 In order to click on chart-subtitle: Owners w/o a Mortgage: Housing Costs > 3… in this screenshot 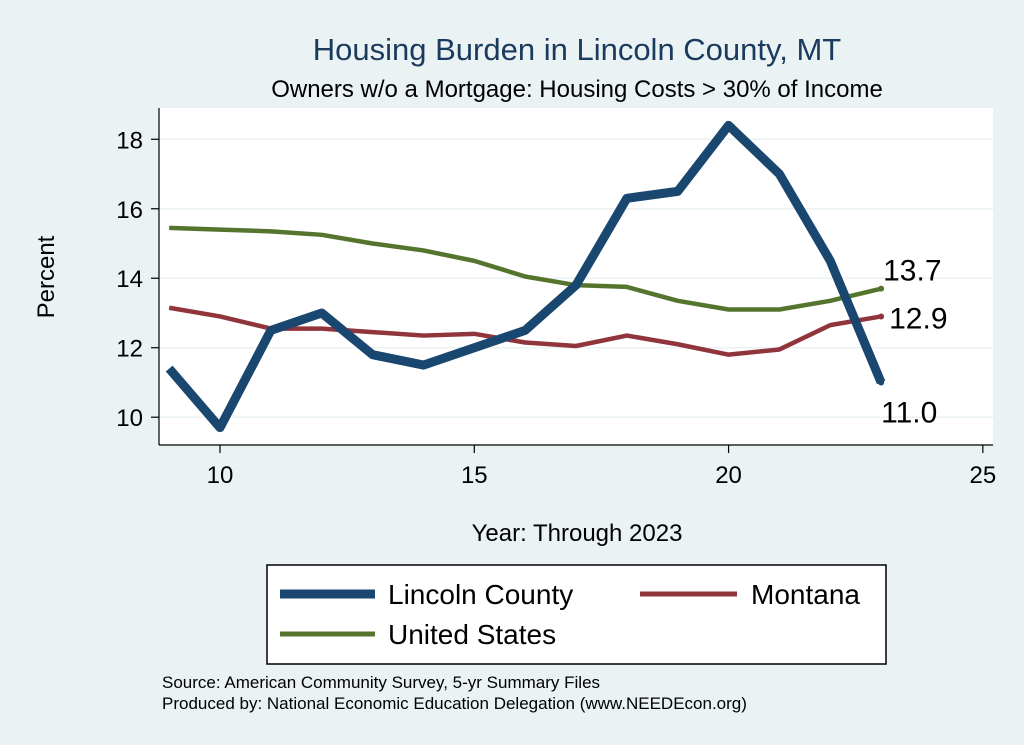, I will do `click(577, 89)`.